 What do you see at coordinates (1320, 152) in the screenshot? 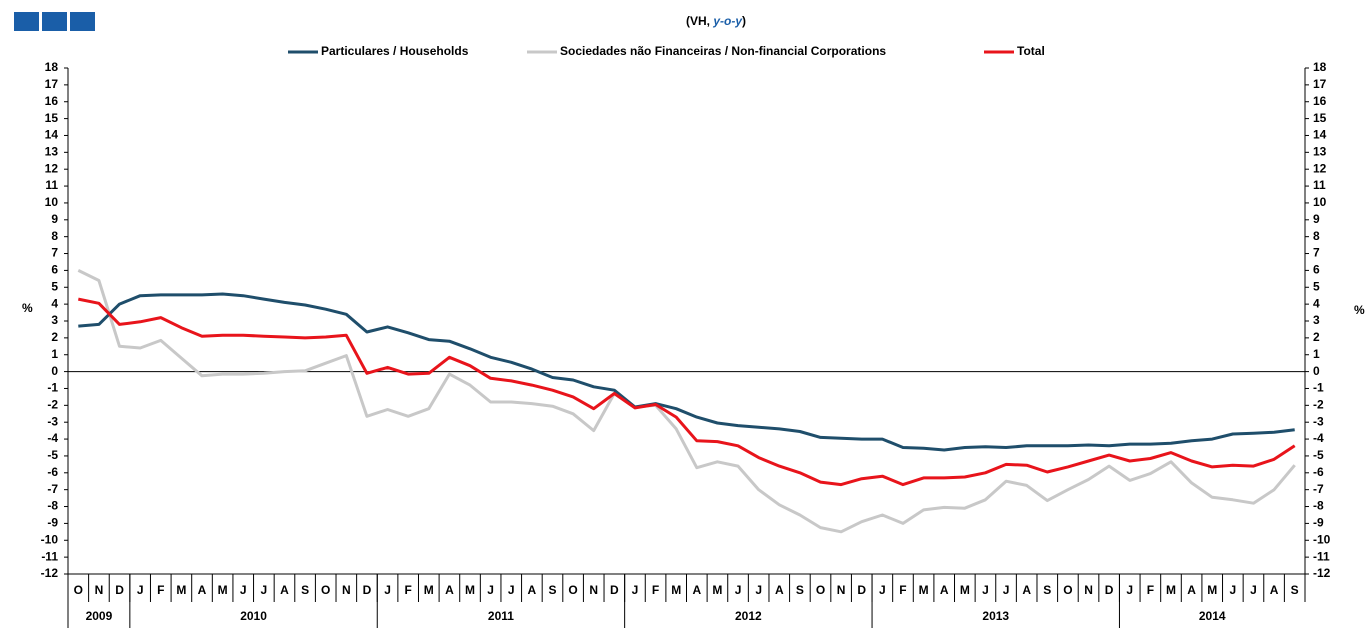
I see `y2-tick-label: 13` at bounding box center [1320, 152].